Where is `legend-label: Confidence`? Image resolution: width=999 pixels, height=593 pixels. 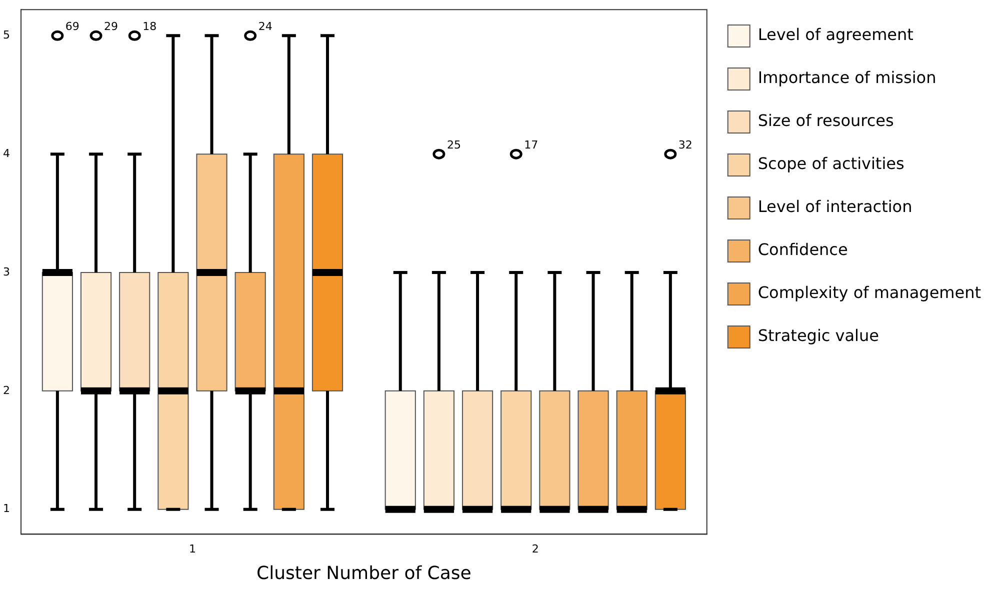
legend-label: Confidence is located at coordinates (803, 250).